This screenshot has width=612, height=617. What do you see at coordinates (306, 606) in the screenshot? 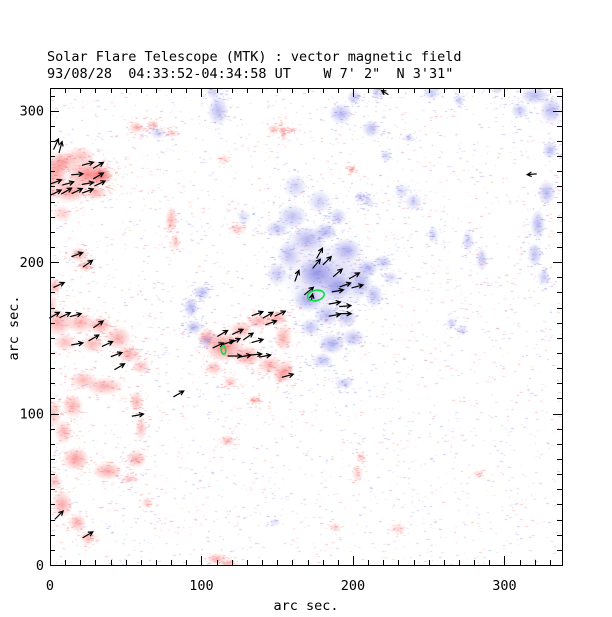
I see `x-axis-label: arc sec.` at bounding box center [306, 606].